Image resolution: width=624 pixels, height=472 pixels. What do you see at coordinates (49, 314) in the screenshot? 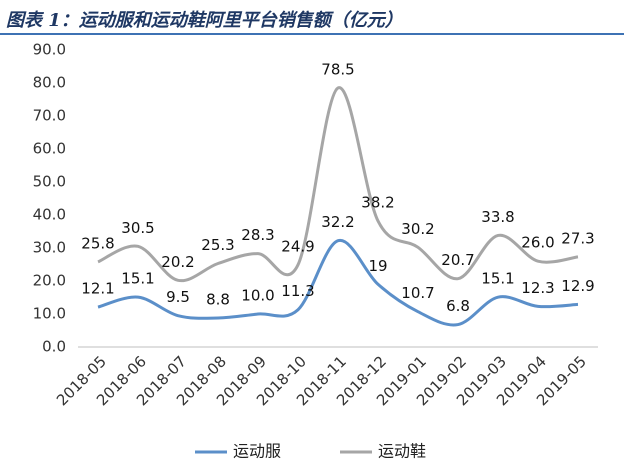
I see `y-tick-label: 10.0` at bounding box center [49, 314].